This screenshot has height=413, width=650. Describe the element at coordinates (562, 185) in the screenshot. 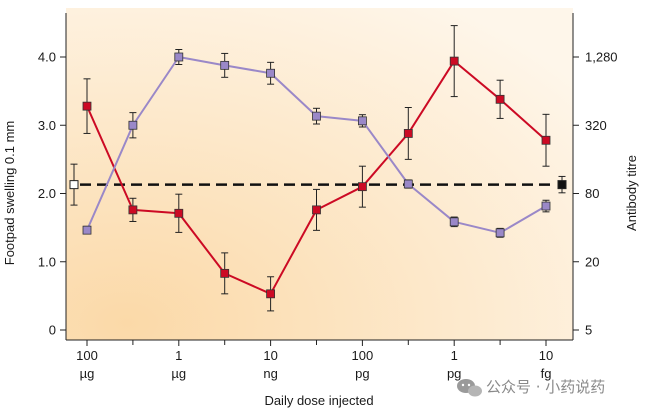

I see `control-marker-right` at that location.